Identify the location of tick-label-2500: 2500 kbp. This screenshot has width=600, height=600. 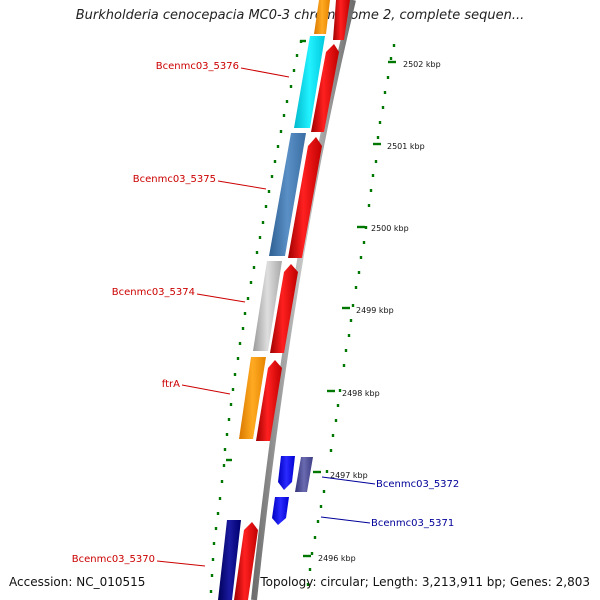
(390, 228).